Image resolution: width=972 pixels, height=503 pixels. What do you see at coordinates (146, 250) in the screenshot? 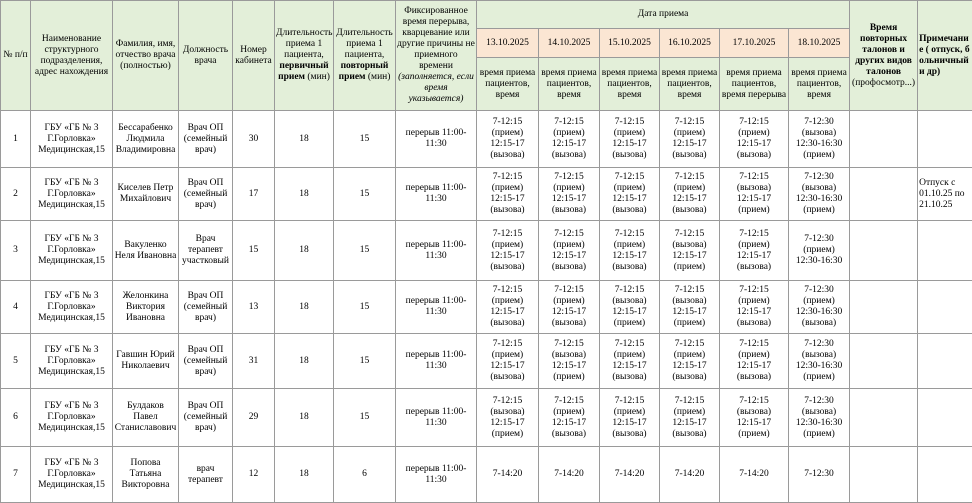
I see `cell-text: Вакуленко Неля Ивановна` at bounding box center [146, 250].